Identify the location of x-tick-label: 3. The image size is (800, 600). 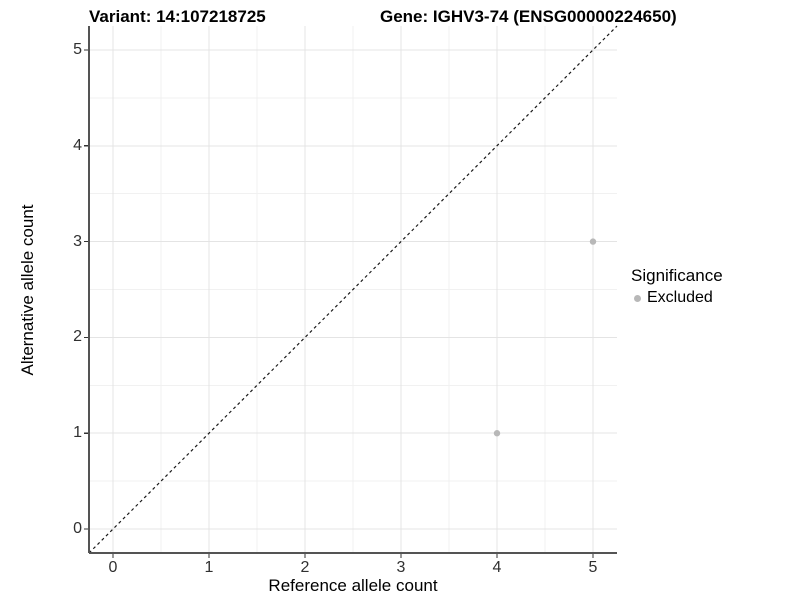
(401, 567).